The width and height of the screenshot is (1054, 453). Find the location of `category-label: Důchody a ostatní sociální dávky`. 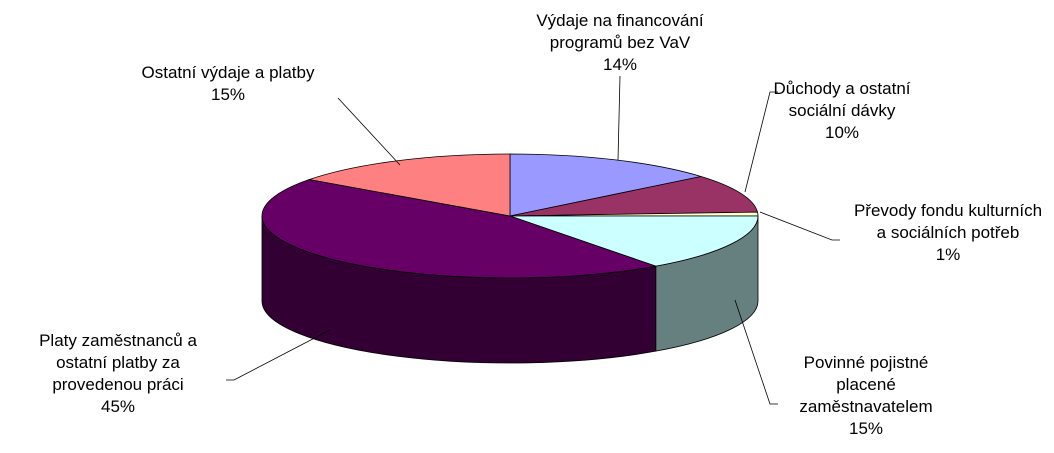

category-label: Důchody a ostatní sociální dávky is located at coordinates (842, 99).